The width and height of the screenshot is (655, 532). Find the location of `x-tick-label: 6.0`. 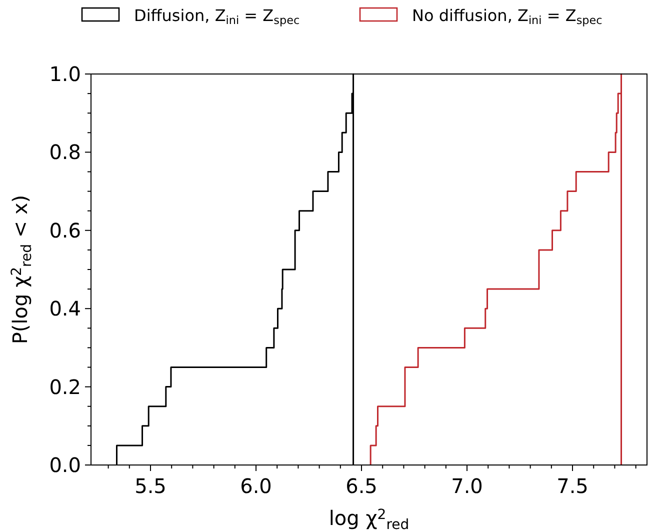

x-tick-label: 6.0 is located at coordinates (256, 486).